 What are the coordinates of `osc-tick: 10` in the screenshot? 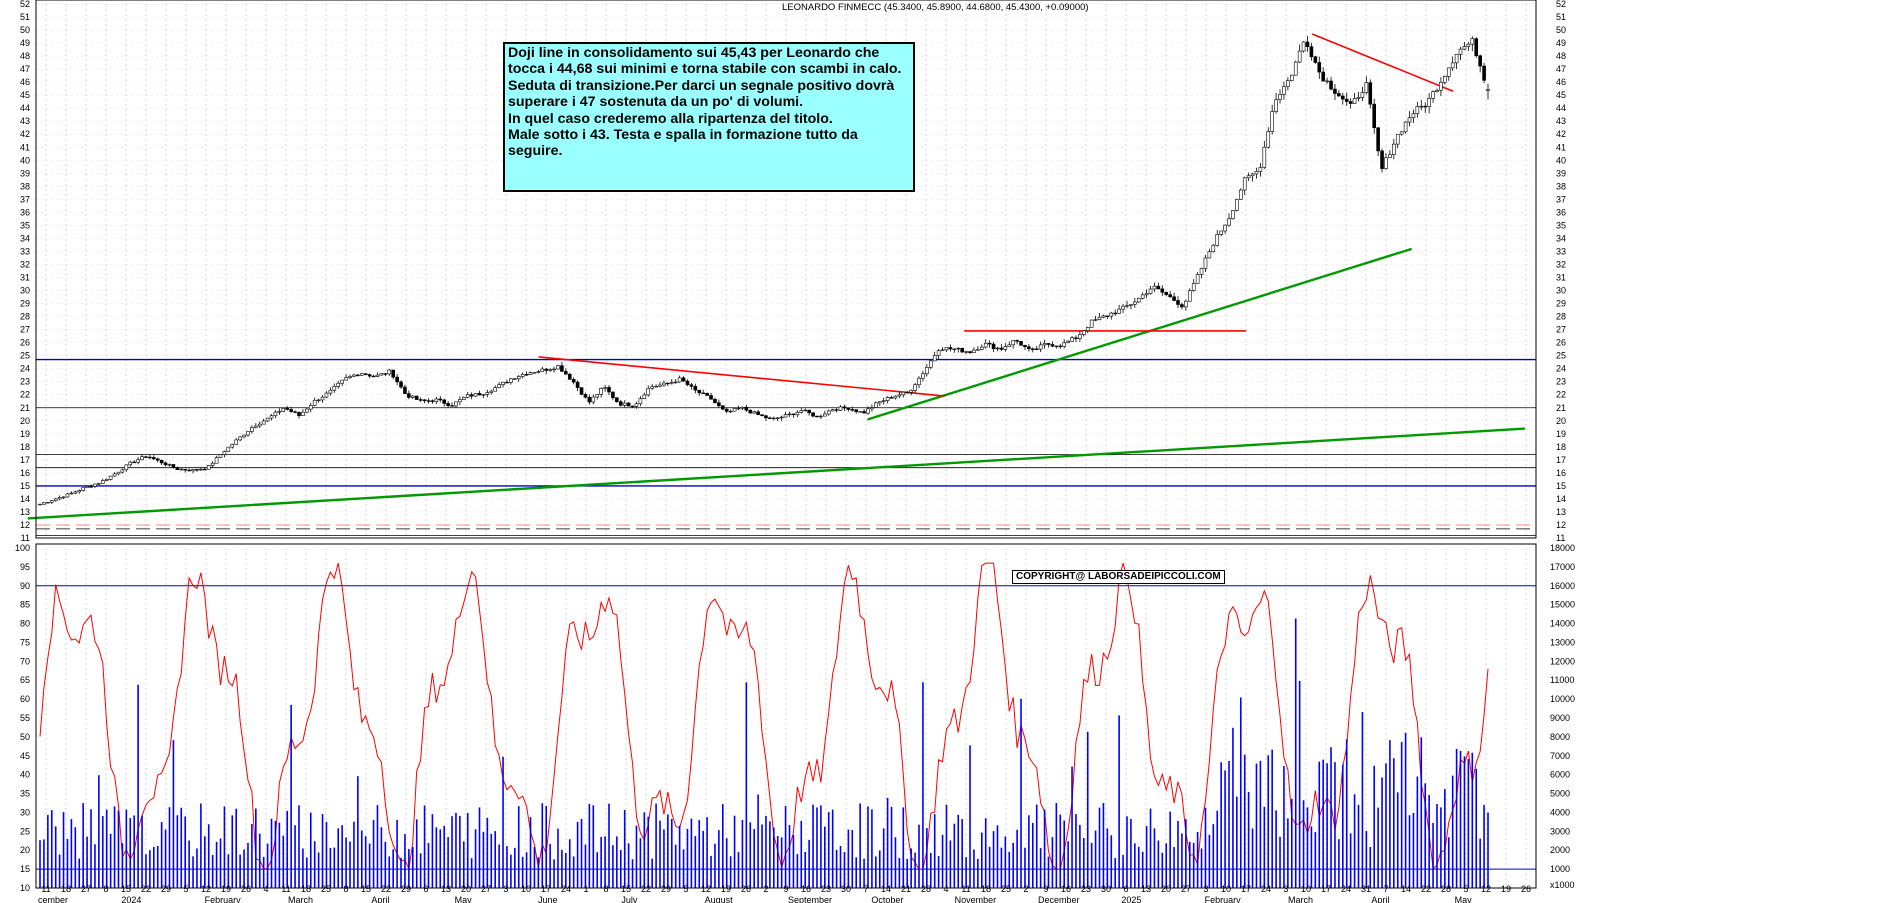 It's located at (25, 888).